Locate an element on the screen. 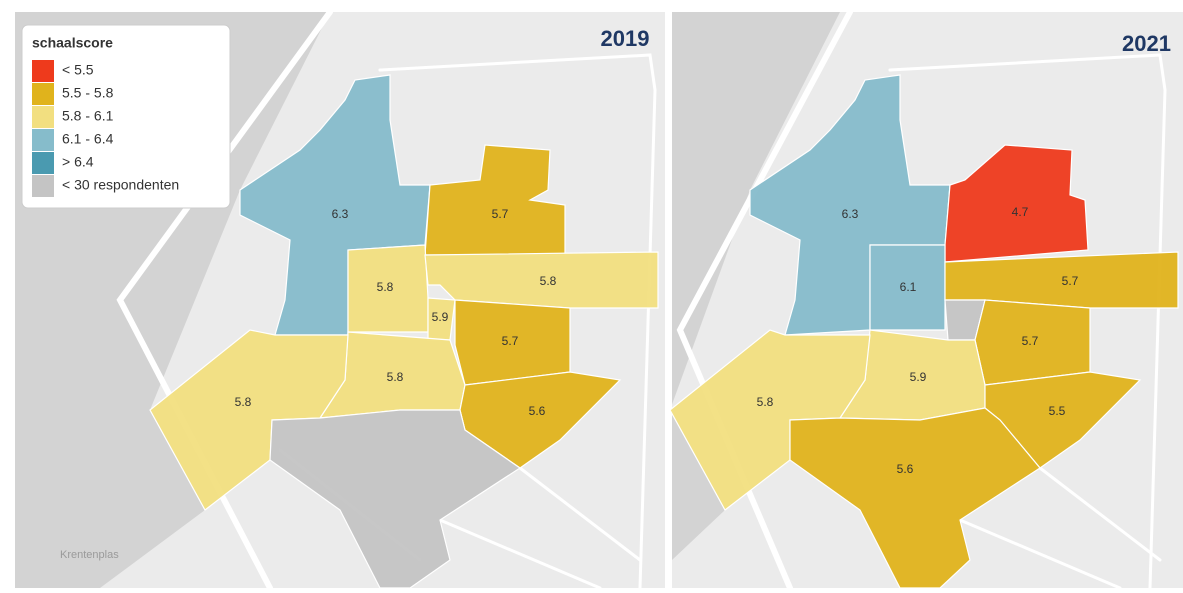  legend-label: < 30 respondenten is located at coordinates (120, 185).